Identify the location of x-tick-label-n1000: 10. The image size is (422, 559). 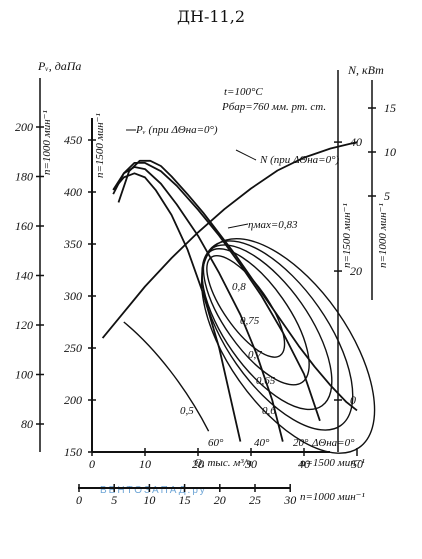
(149, 500).